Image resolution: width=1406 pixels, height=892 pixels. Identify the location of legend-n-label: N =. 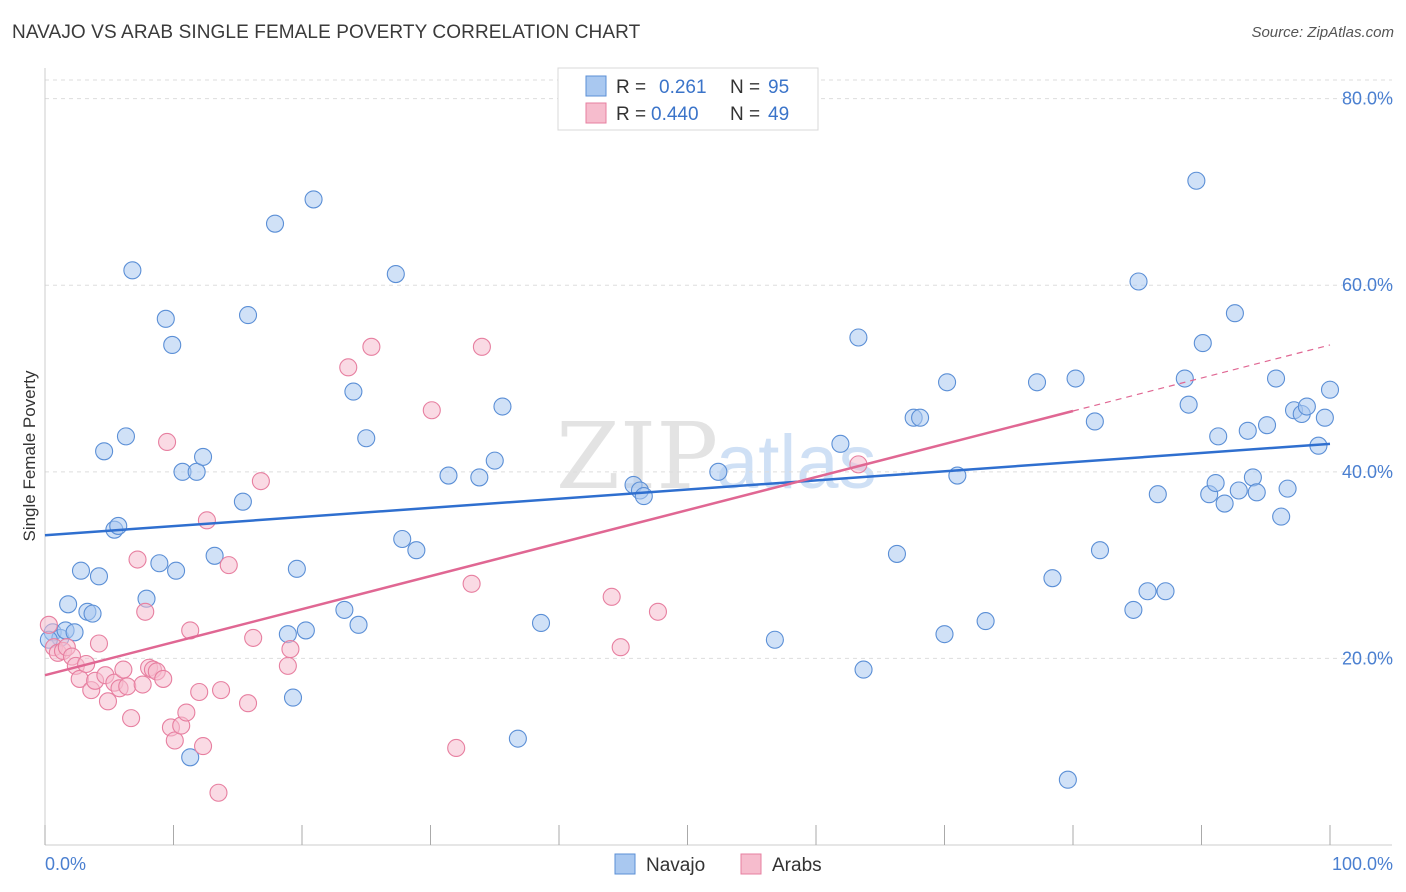
(745, 114).